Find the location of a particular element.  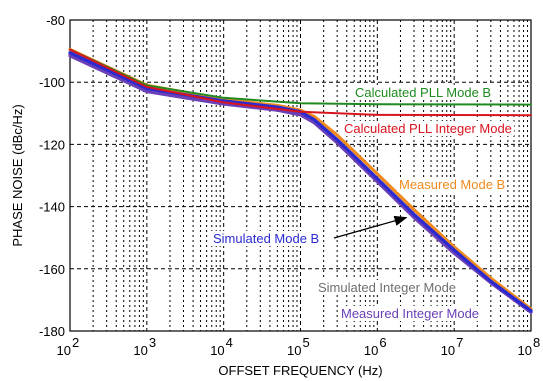

x-tick-label: 10⁸ is located at coordinates (529, 346).